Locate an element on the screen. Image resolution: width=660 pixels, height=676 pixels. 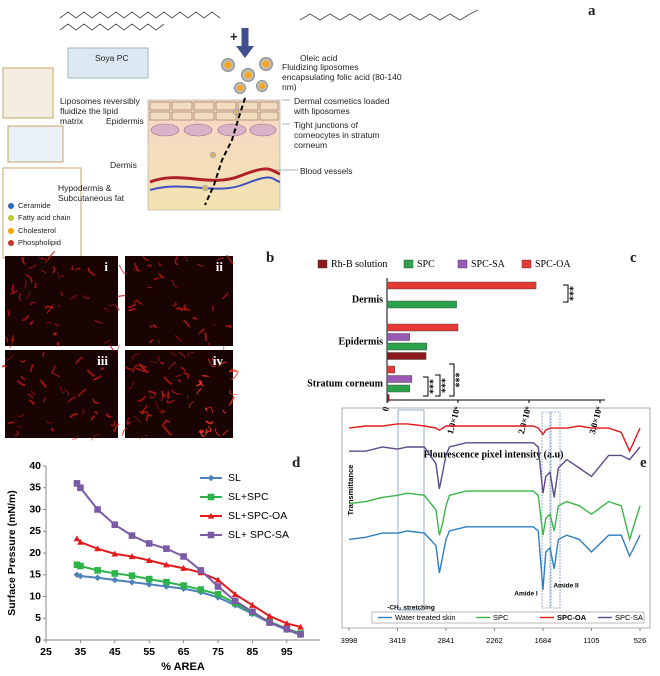
x-tick-label: 65 is located at coordinates (184, 652).